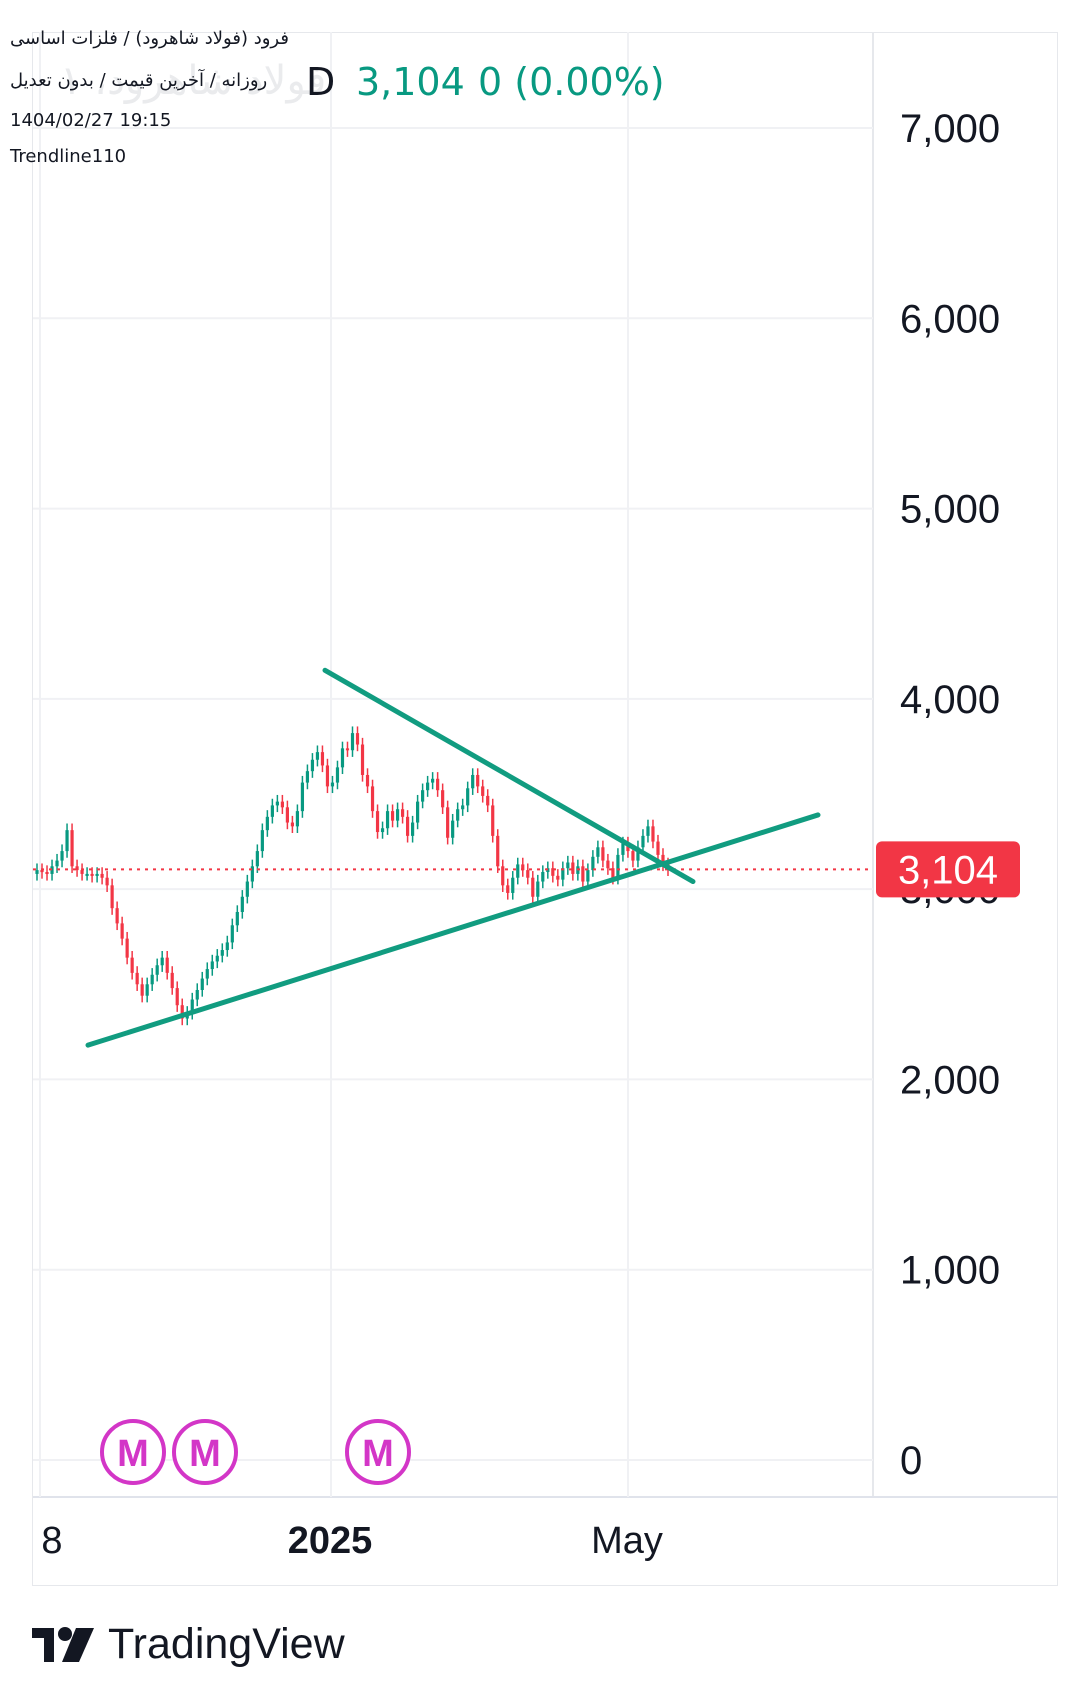  What do you see at coordinates (410, 82) in the screenshot?
I see `last-price: 3,104` at bounding box center [410, 82].